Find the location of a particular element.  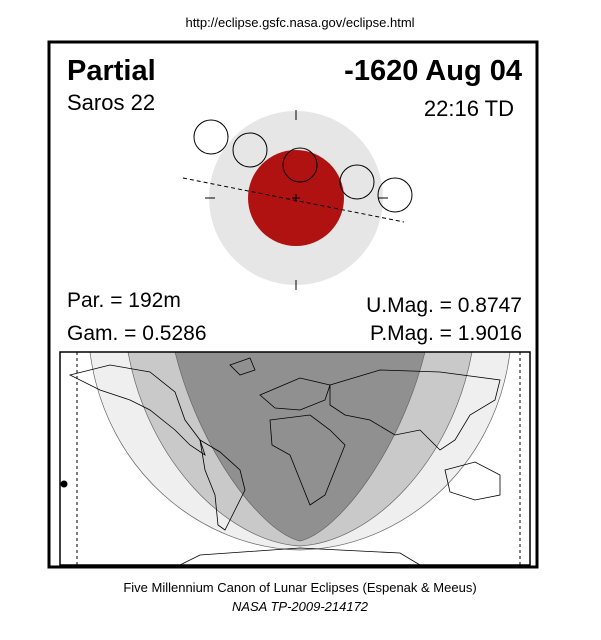

eclipse-date: -1620 Aug 04 is located at coordinates (433, 71).